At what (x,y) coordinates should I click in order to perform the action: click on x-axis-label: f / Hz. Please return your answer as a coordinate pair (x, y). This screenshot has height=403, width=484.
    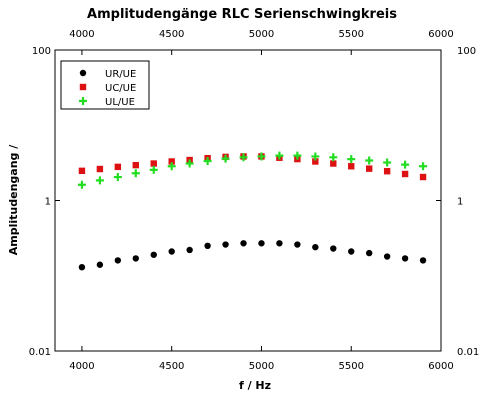
    Looking at the image, I should click on (255, 385).